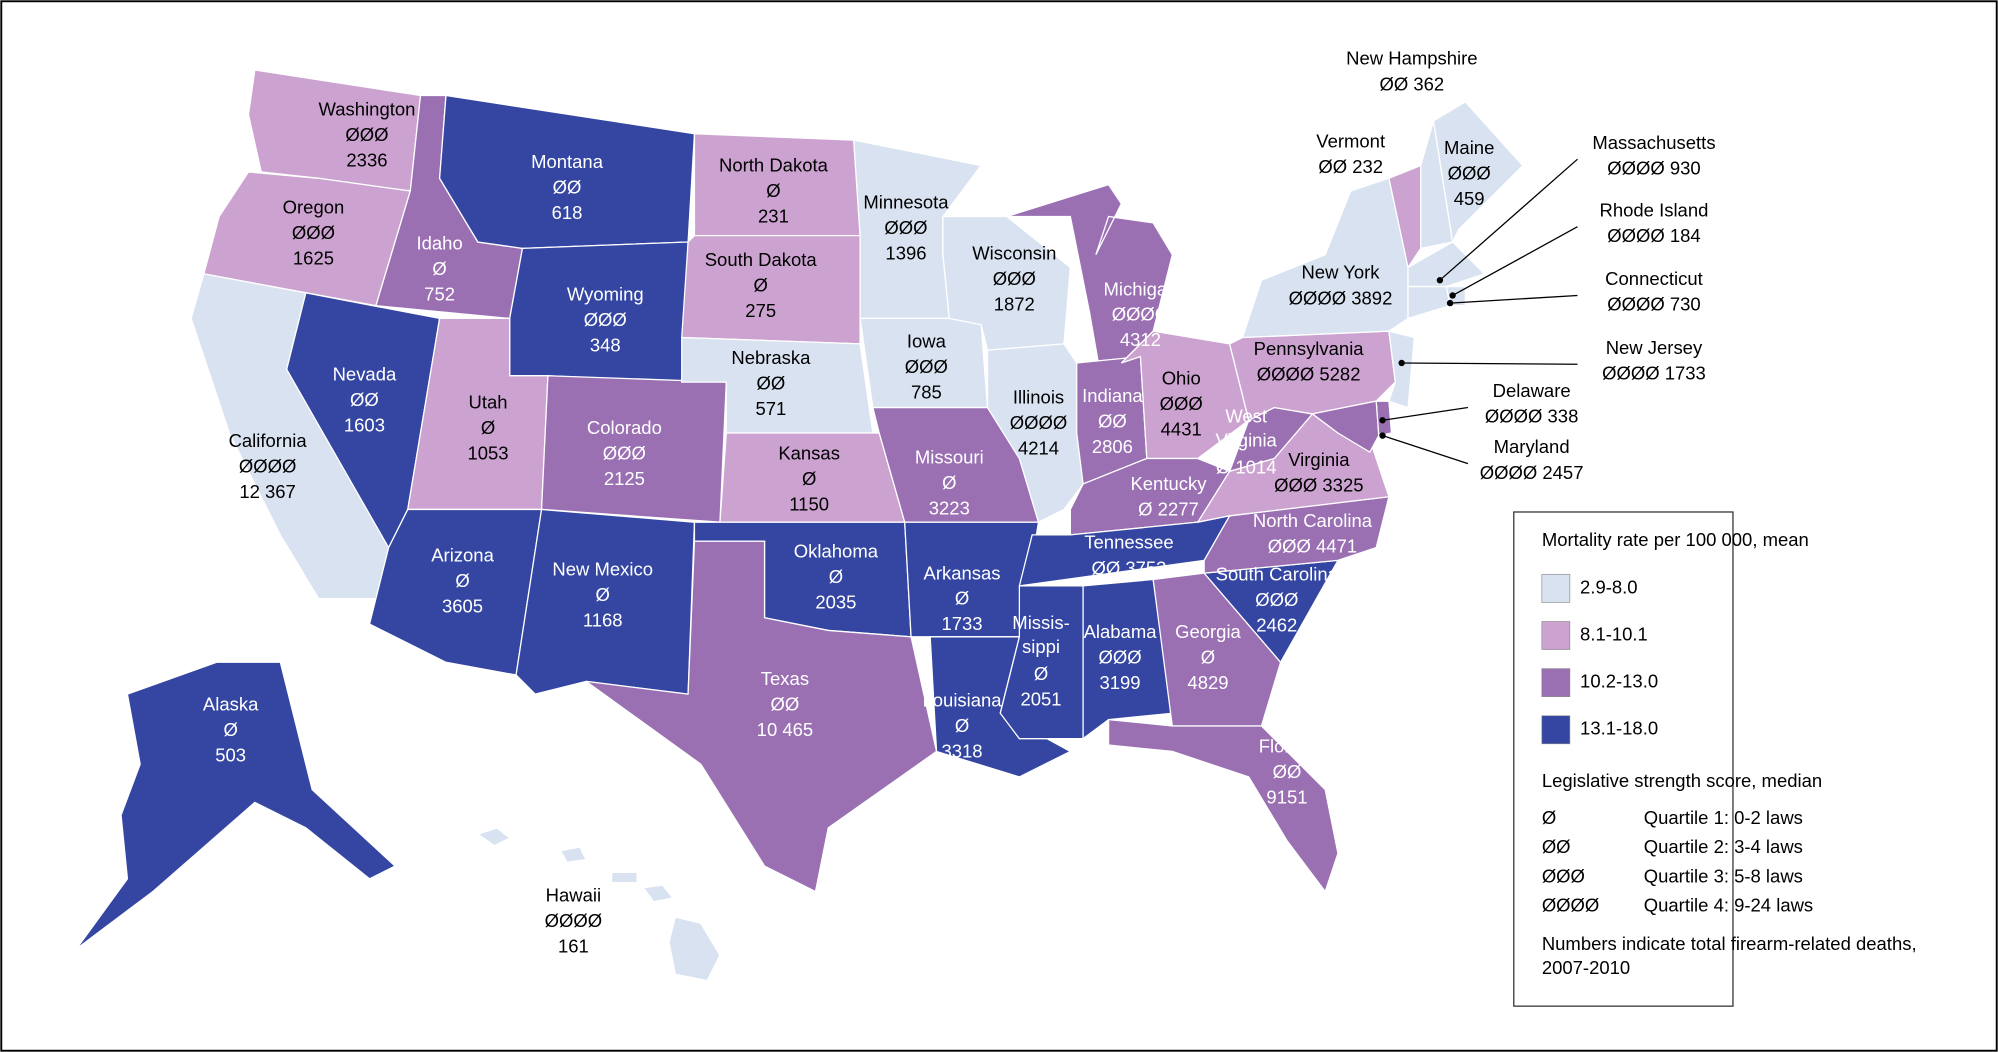 The image size is (1998, 1052). I want to click on state-deaths: 1053, so click(487, 453).